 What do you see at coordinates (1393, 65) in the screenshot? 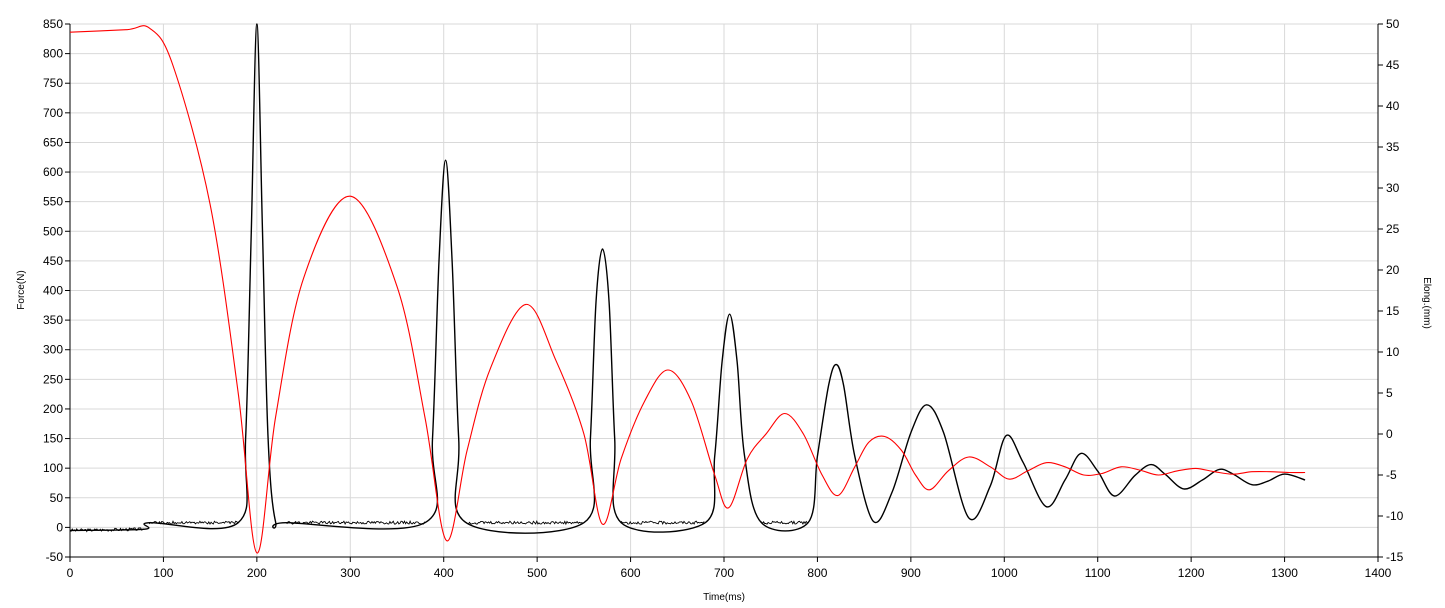
I see `y2-tick-label: 45` at bounding box center [1393, 65].